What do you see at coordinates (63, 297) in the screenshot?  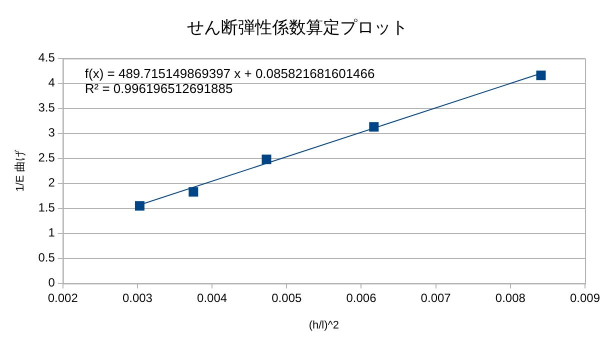 I see `x-tick-label: 0.002` at bounding box center [63, 297].